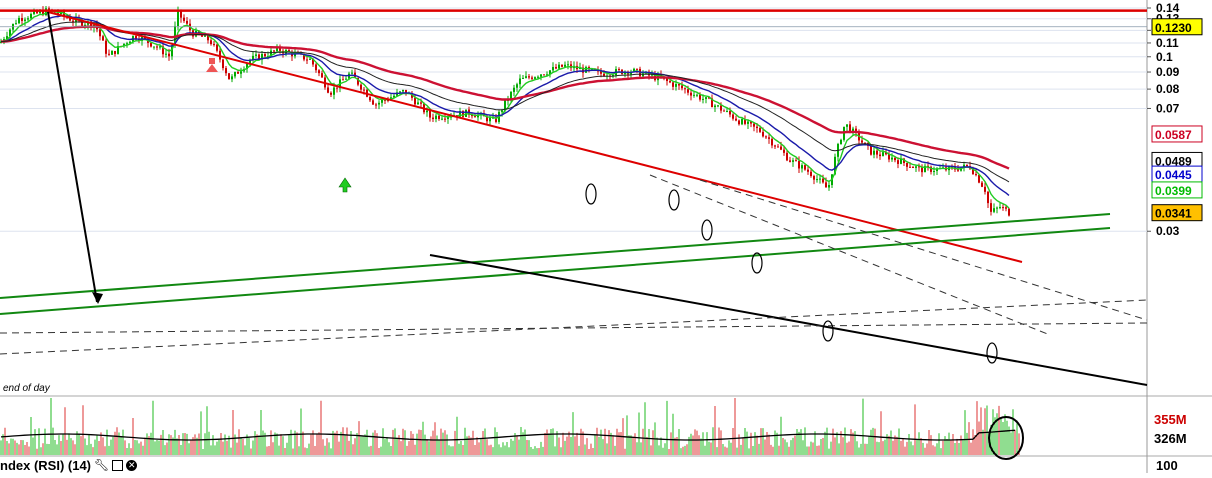 This screenshot has width=1212, height=478. I want to click on price-label: 0.0445, so click(1173, 175).